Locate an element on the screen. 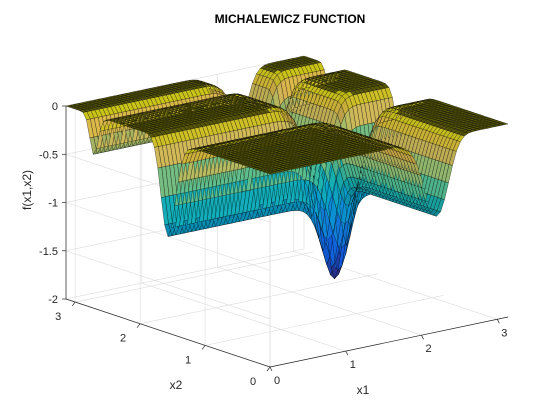  y-tick-label: 0 is located at coordinates (253, 382).